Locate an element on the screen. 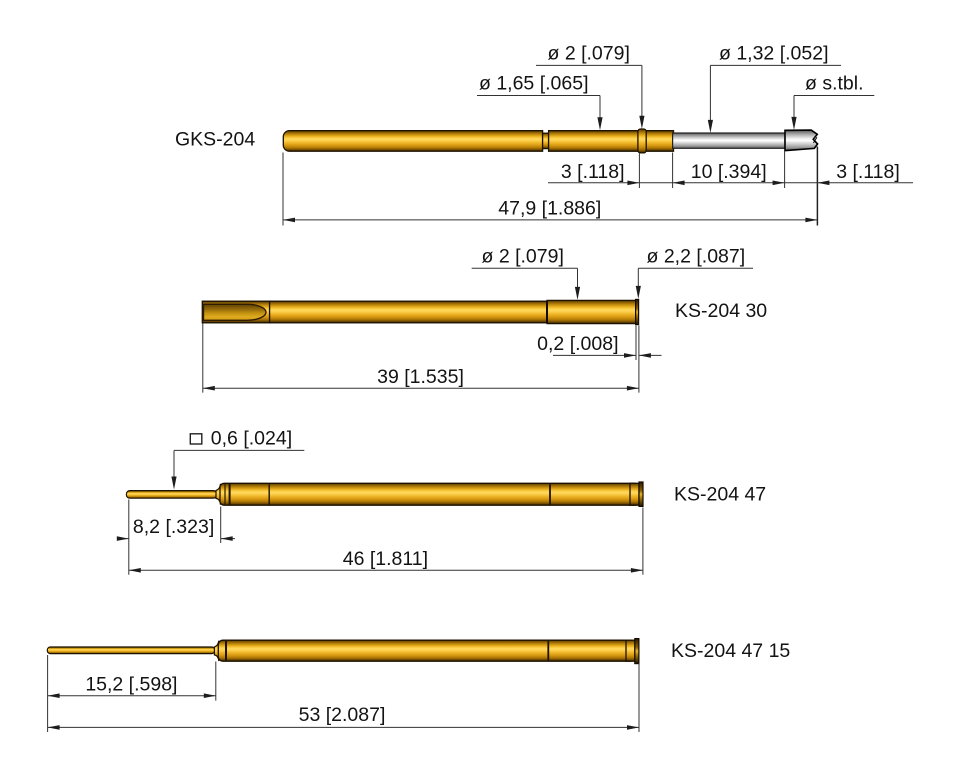 This screenshot has height=778, width=958. svg-text: 39 [1.535] is located at coordinates (420, 377).